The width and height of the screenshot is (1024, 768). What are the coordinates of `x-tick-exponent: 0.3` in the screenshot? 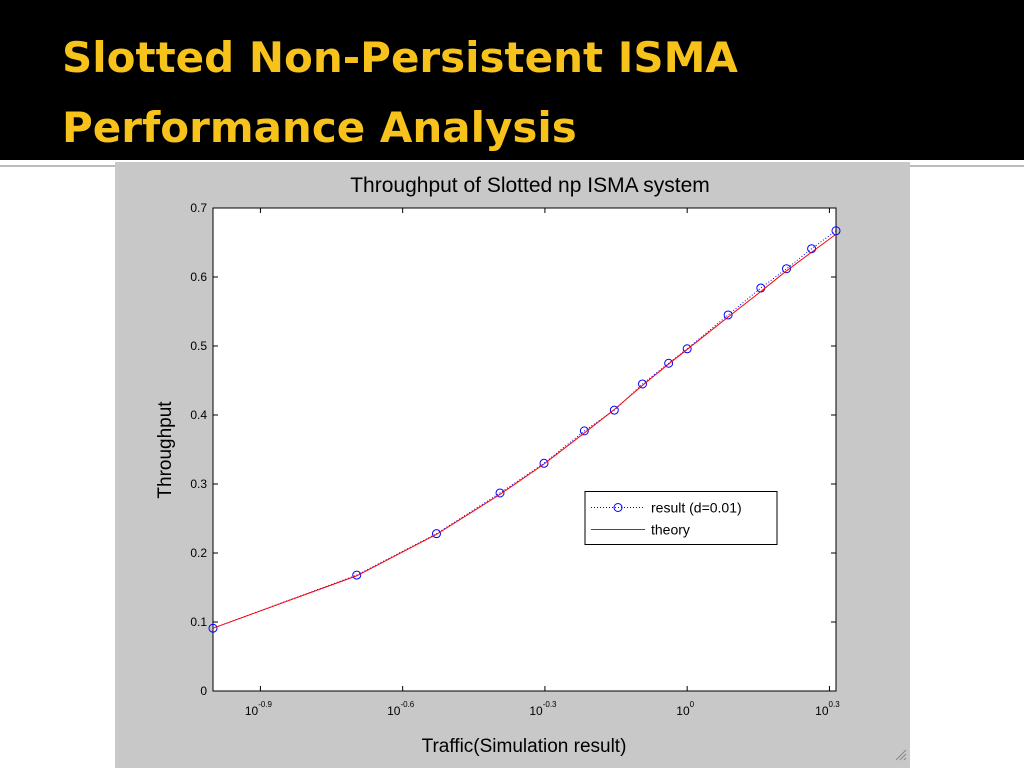 It's located at (835, 704).